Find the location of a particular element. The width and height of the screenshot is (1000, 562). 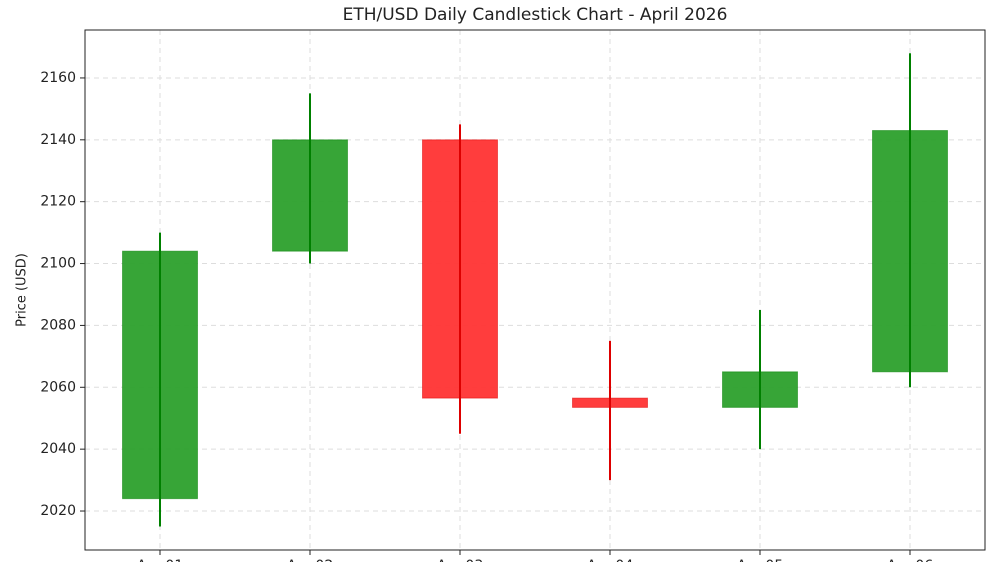

x-tick-label: Apr 02 is located at coordinates (310, 560).